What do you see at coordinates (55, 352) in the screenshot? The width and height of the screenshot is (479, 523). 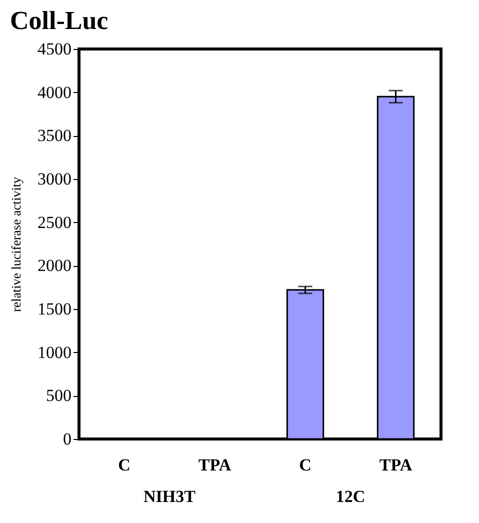 I see `y-tick-label: 1000` at bounding box center [55, 352].